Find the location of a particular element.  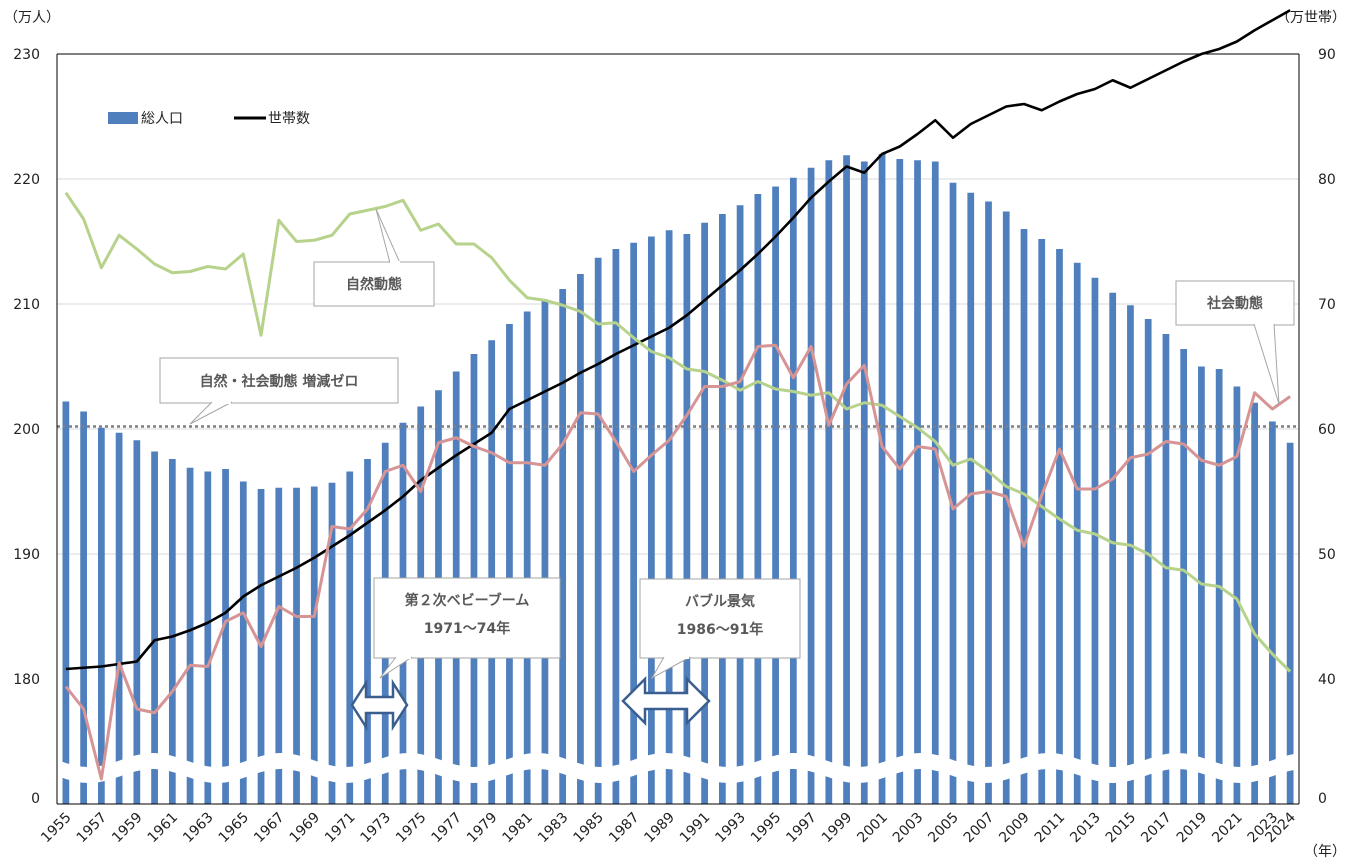

x-tick-label: 1985 is located at coordinates (588, 828).